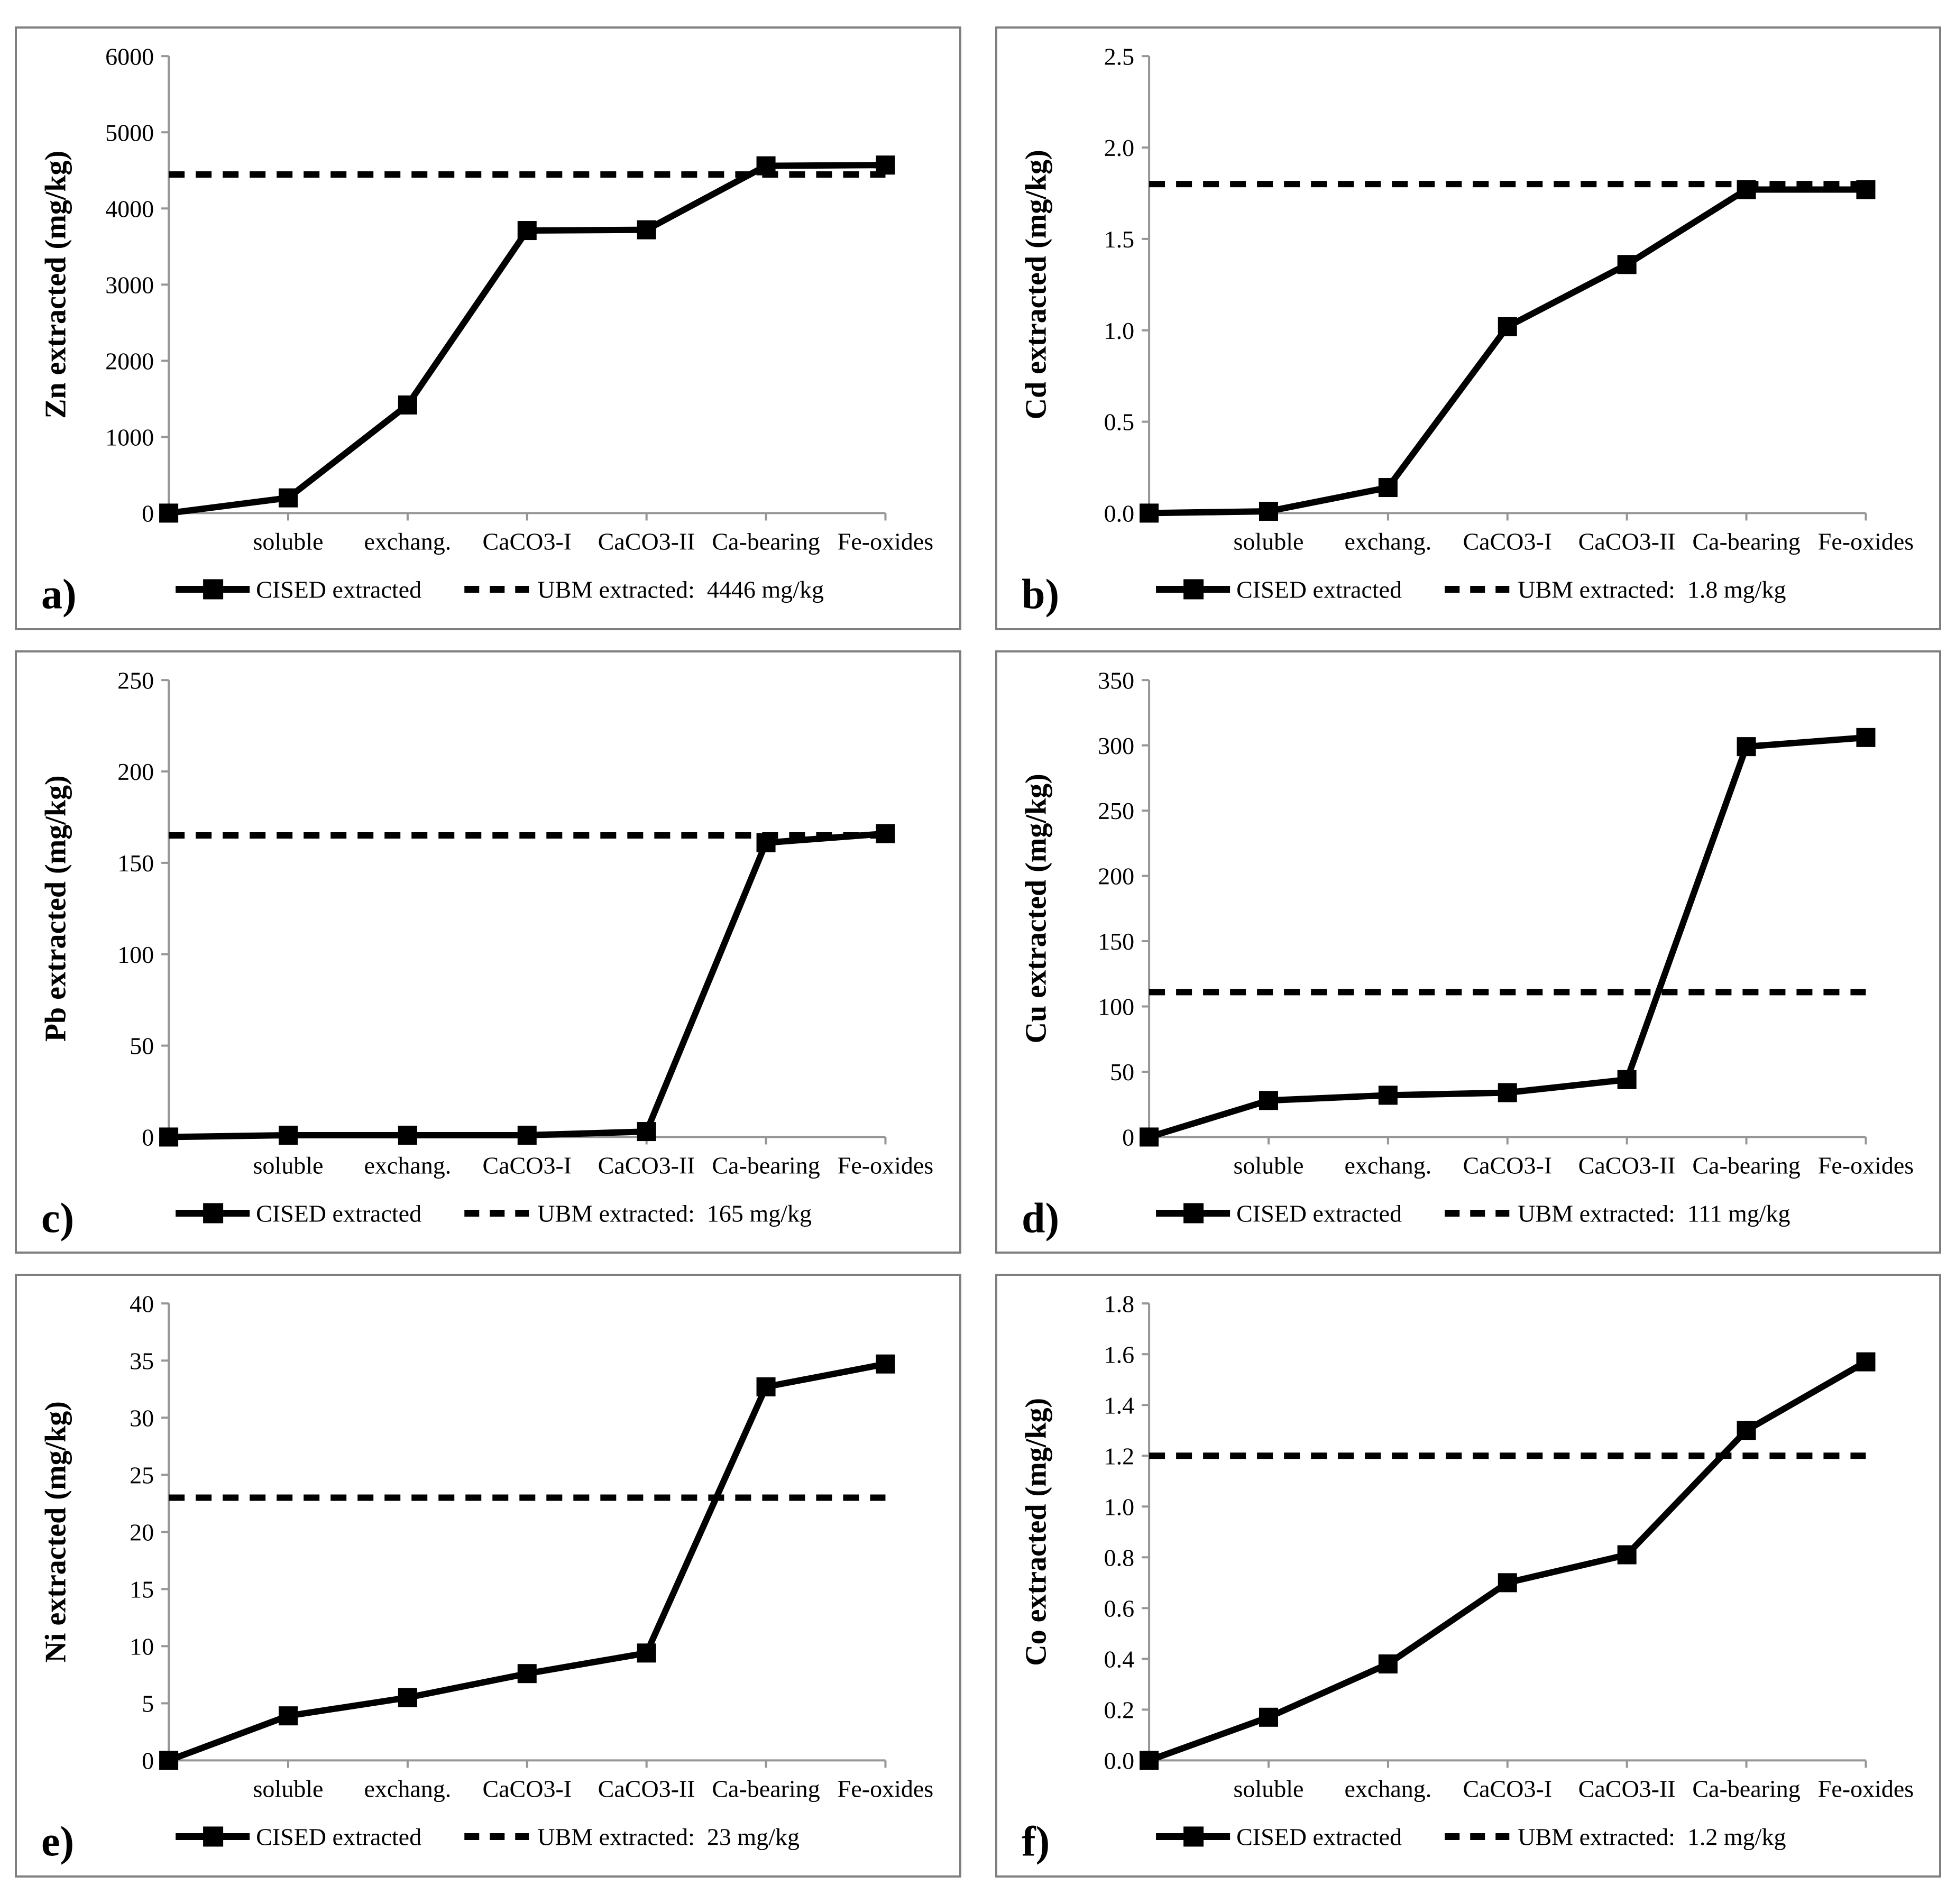 The image size is (1956, 1904). I want to click on y-tick-label: 350, so click(1116, 680).